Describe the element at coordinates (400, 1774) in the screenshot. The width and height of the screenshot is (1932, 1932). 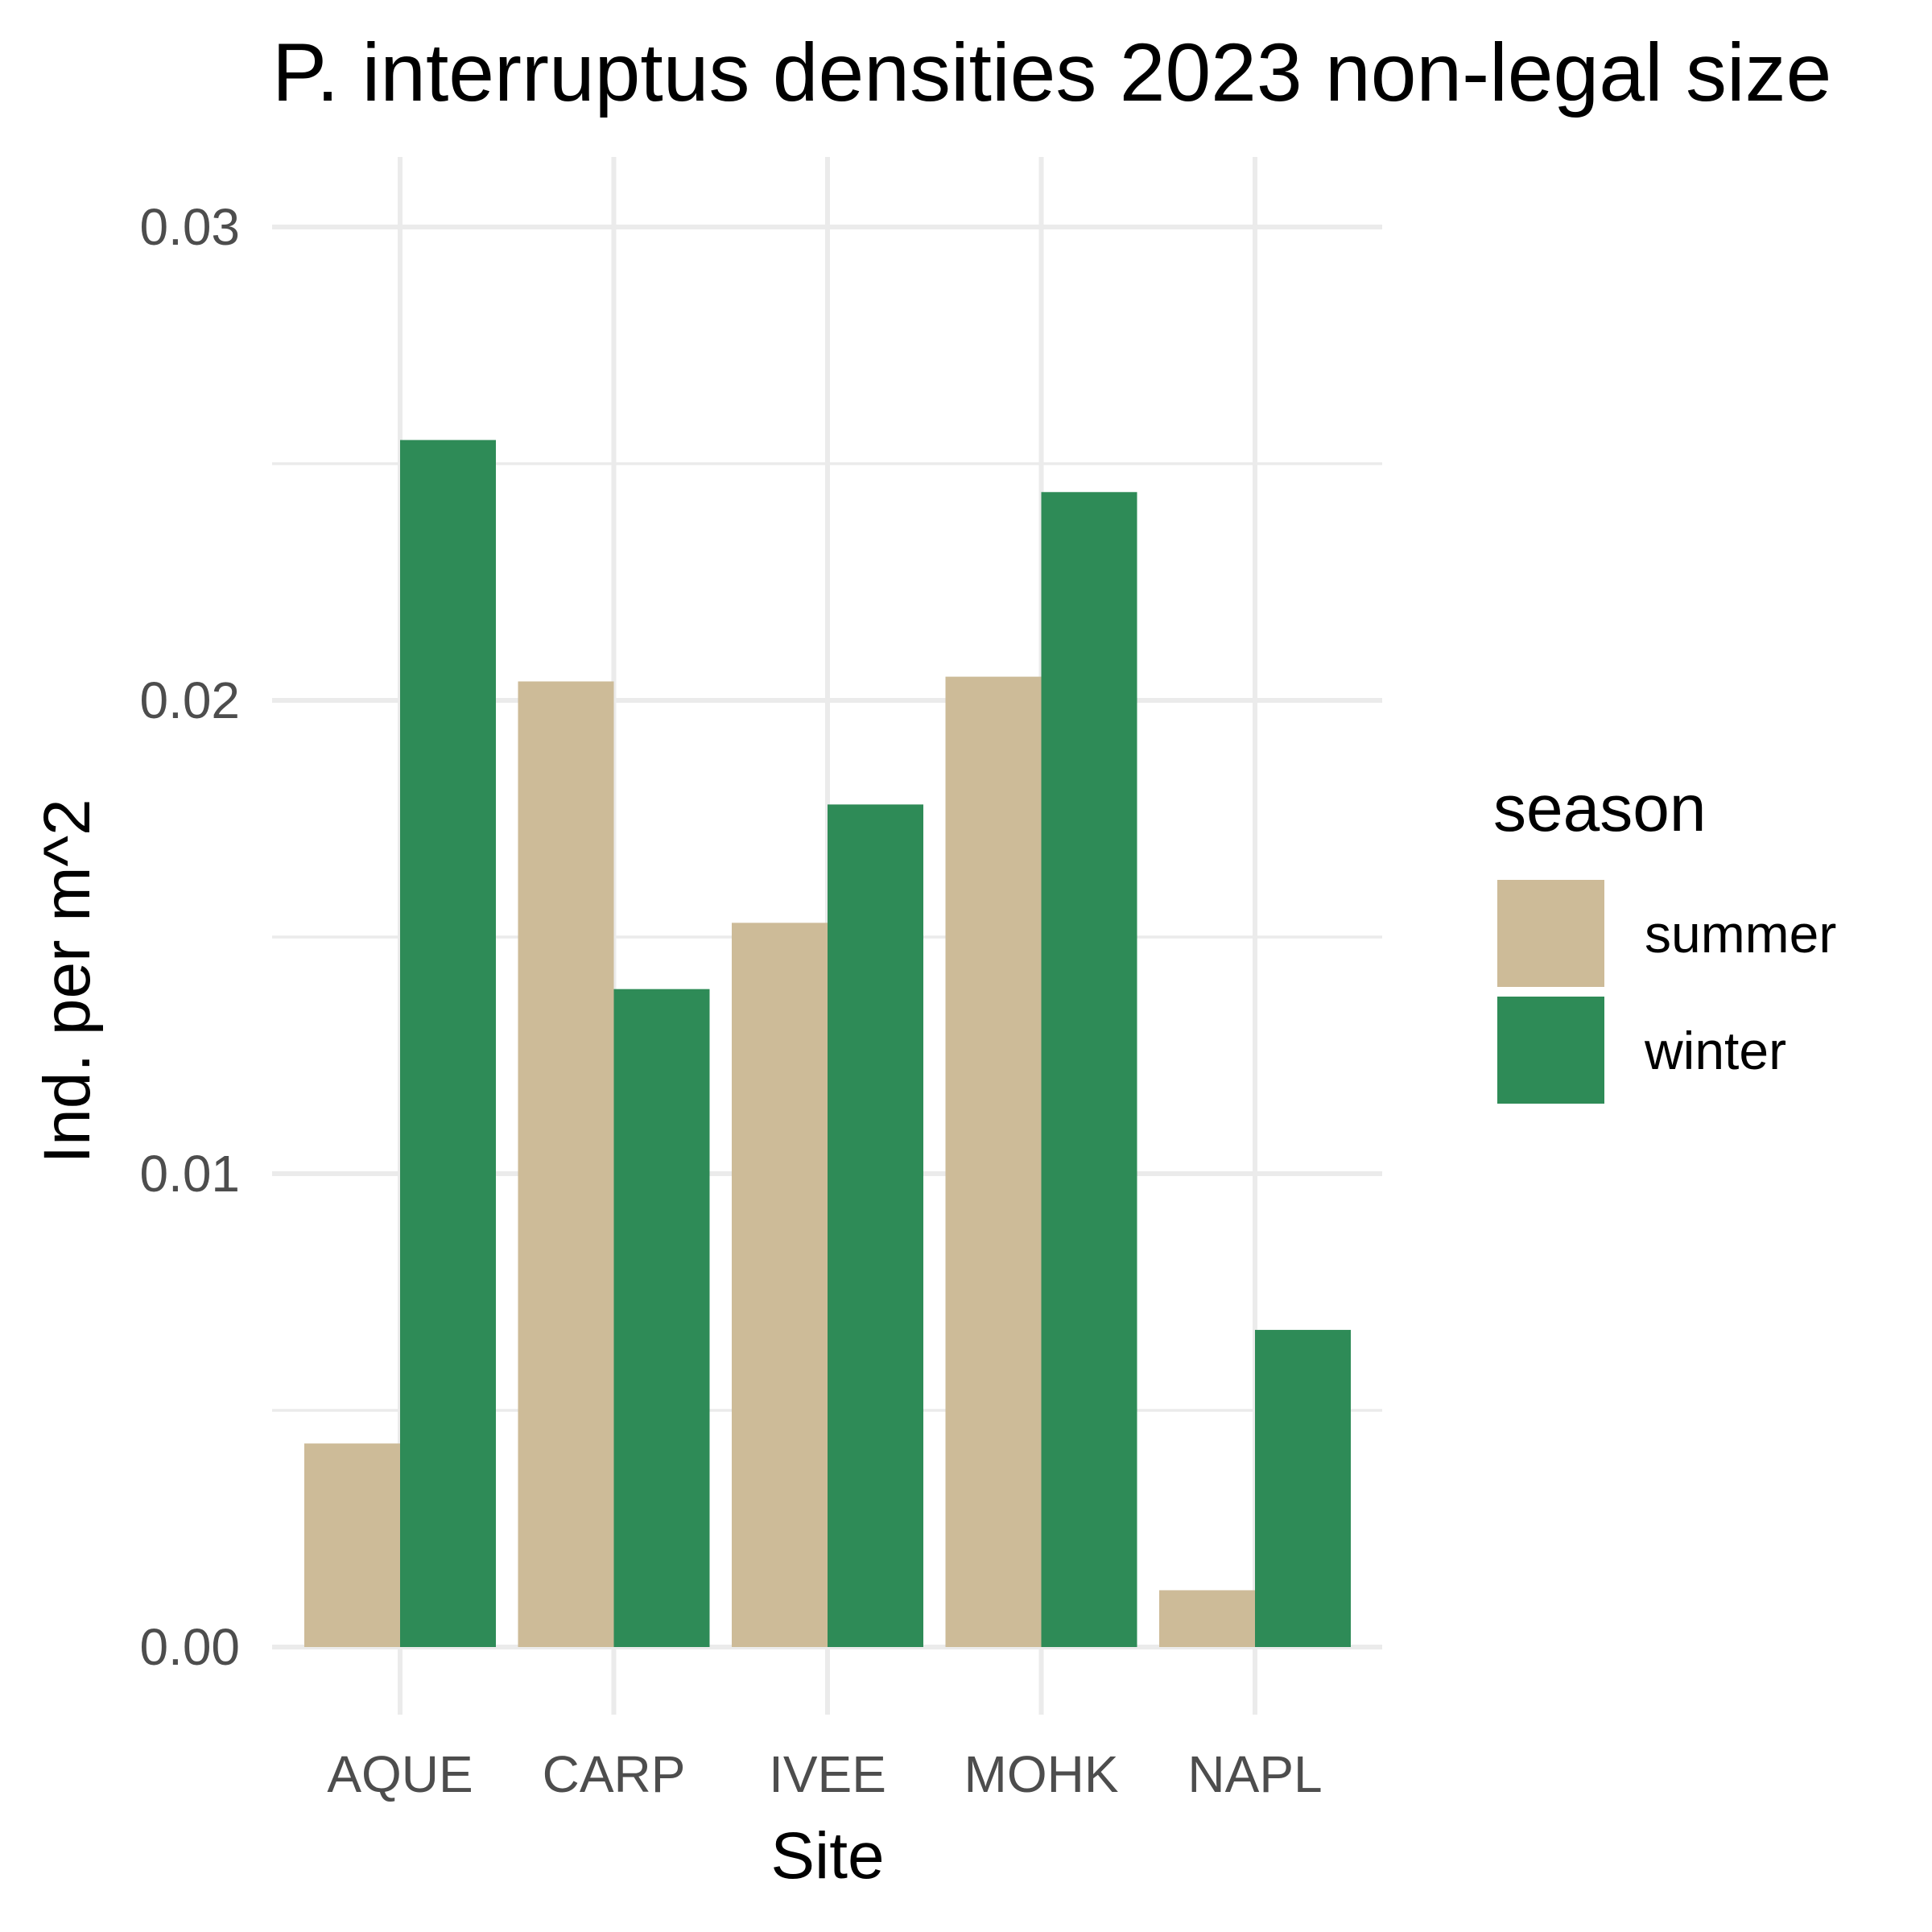
I see `x-tick-label: AQUE` at that location.